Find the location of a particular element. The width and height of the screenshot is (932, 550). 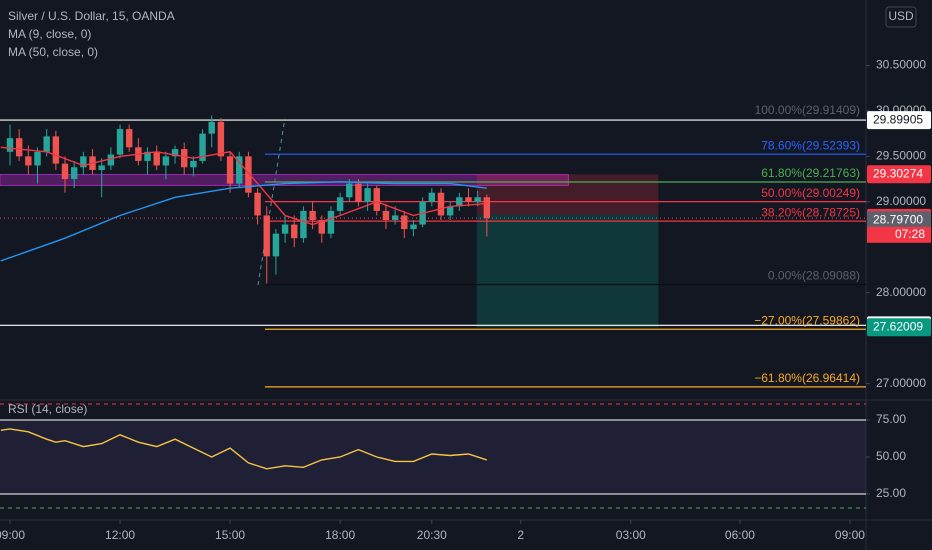

fib-label: 78.60%(29.52393) is located at coordinates (810, 145).